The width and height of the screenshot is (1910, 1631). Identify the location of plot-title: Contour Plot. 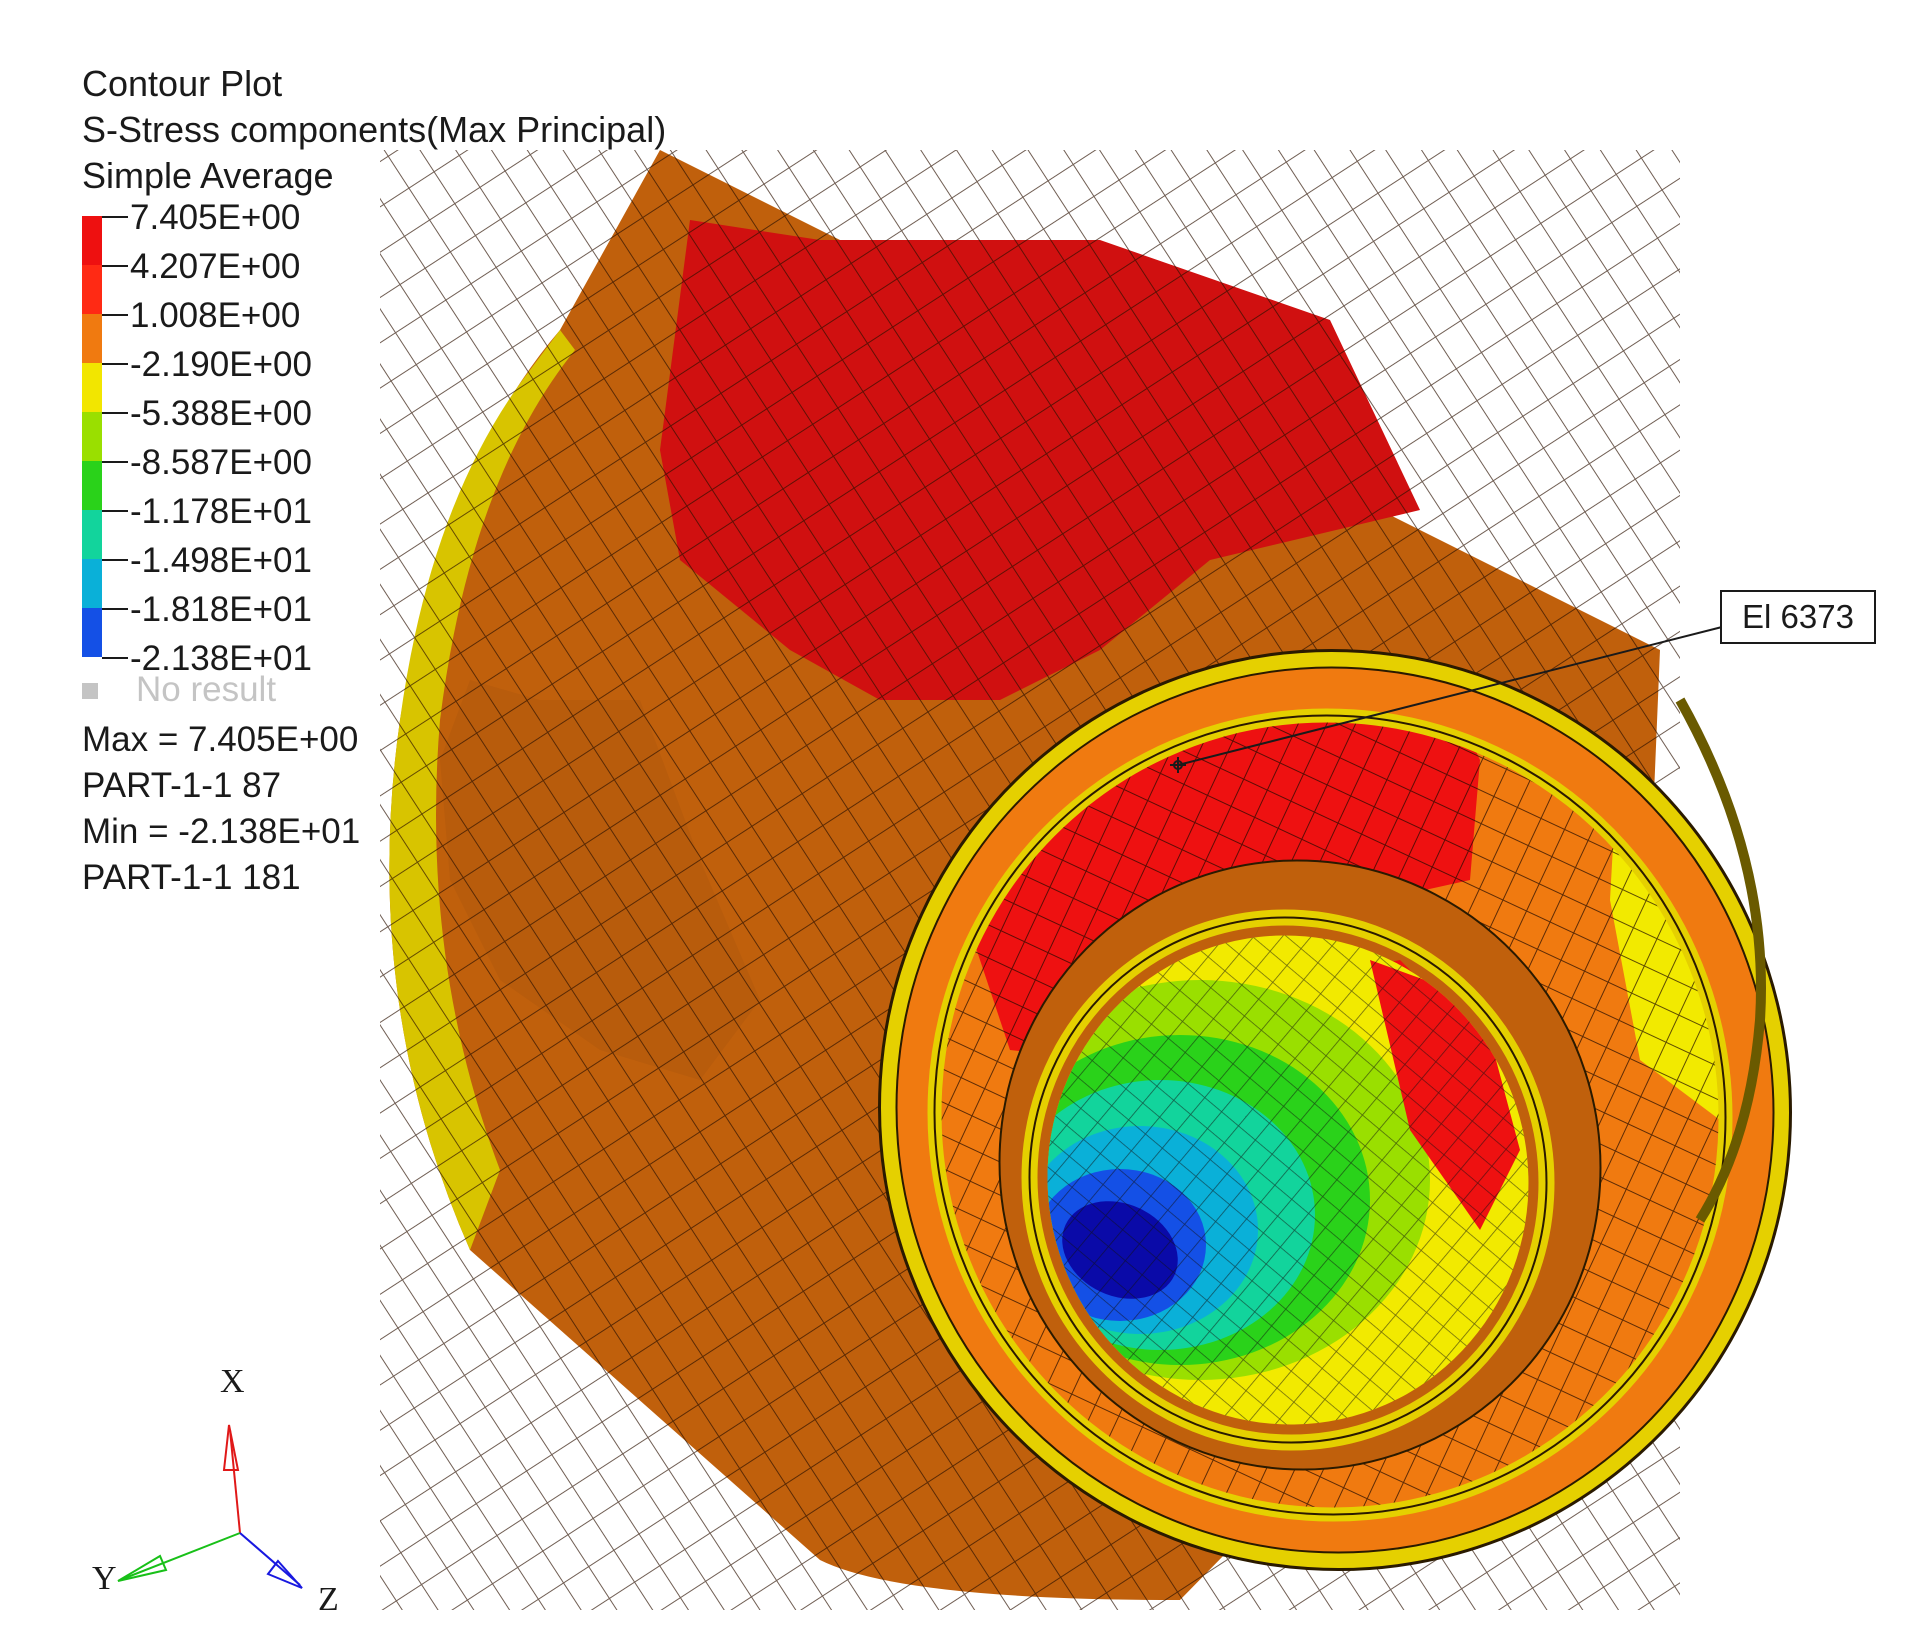
(182, 83).